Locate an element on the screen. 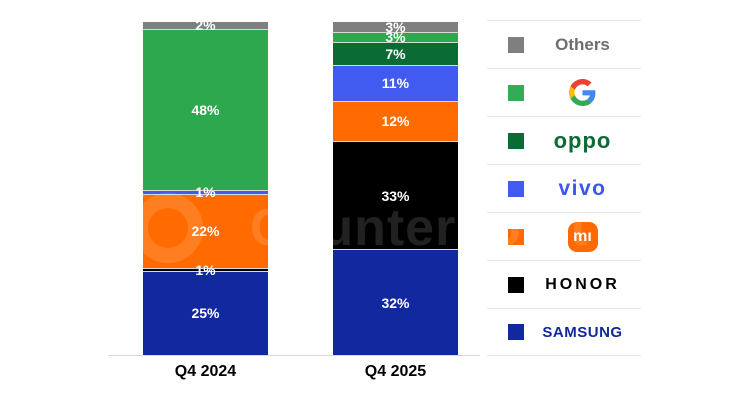 This screenshot has width=750, height=403. bar-segment-oppo: 7% is located at coordinates (395, 53).